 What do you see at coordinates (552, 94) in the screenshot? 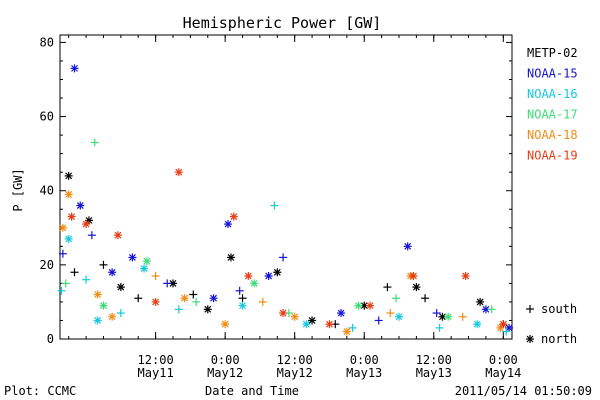
I see `legend-entry-noaa-16: NOAA-16` at bounding box center [552, 94].